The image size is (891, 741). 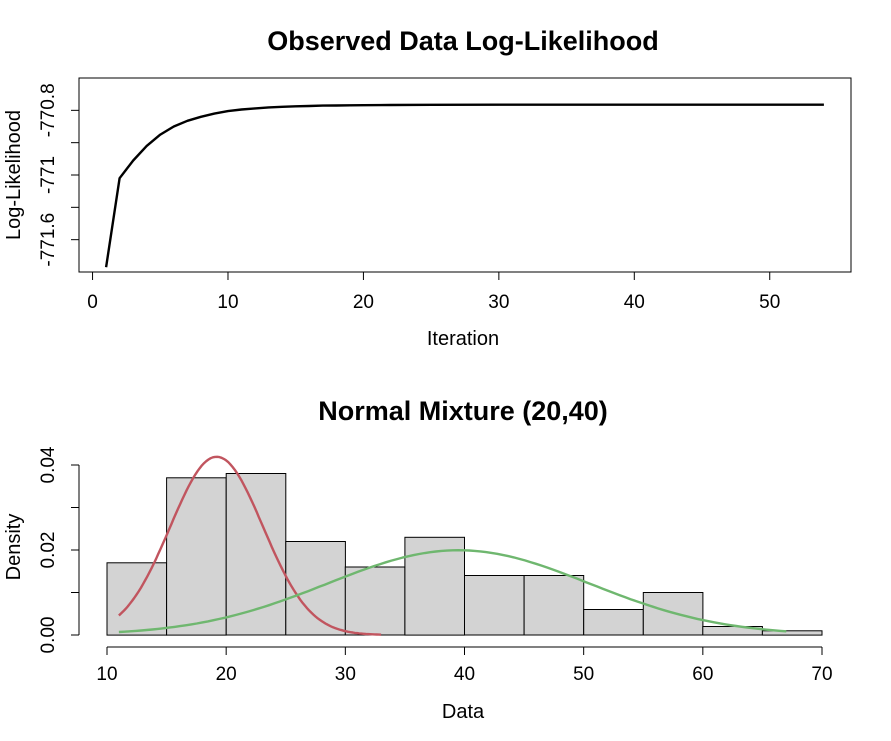 What do you see at coordinates (821, 674) in the screenshot?
I see `x-tick-label: 70` at bounding box center [821, 674].